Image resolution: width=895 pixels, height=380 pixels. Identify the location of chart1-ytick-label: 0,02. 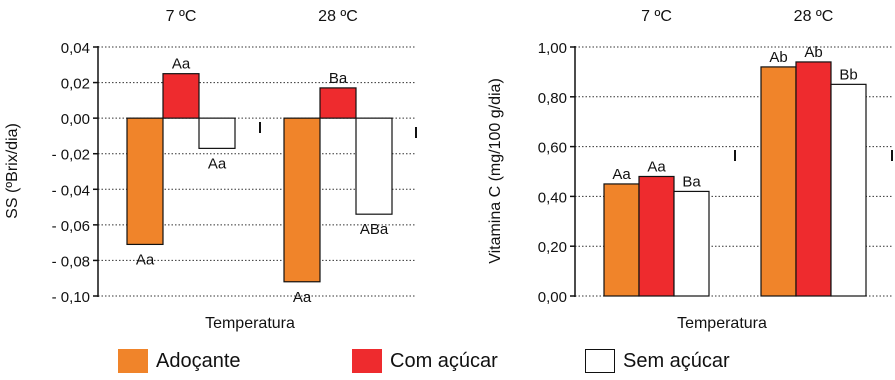
(75, 84).